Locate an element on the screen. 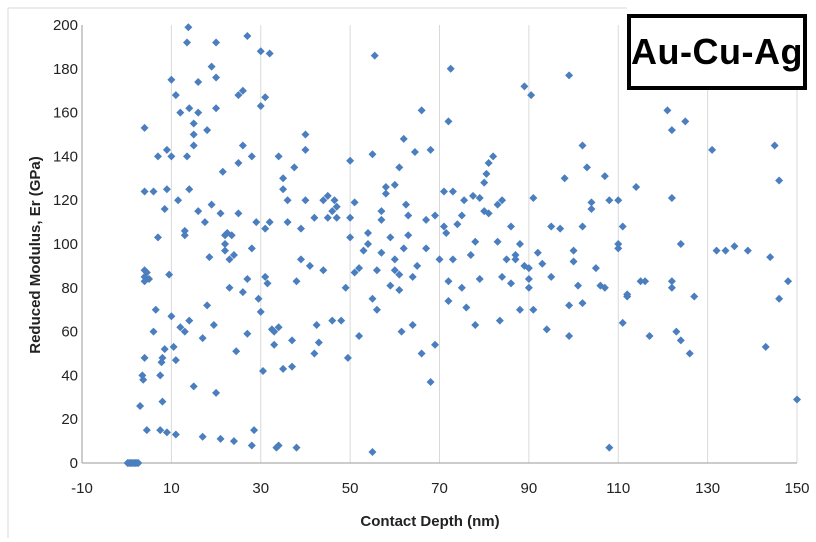 The height and width of the screenshot is (542, 816). y-tick-label: 60 is located at coordinates (69, 332).